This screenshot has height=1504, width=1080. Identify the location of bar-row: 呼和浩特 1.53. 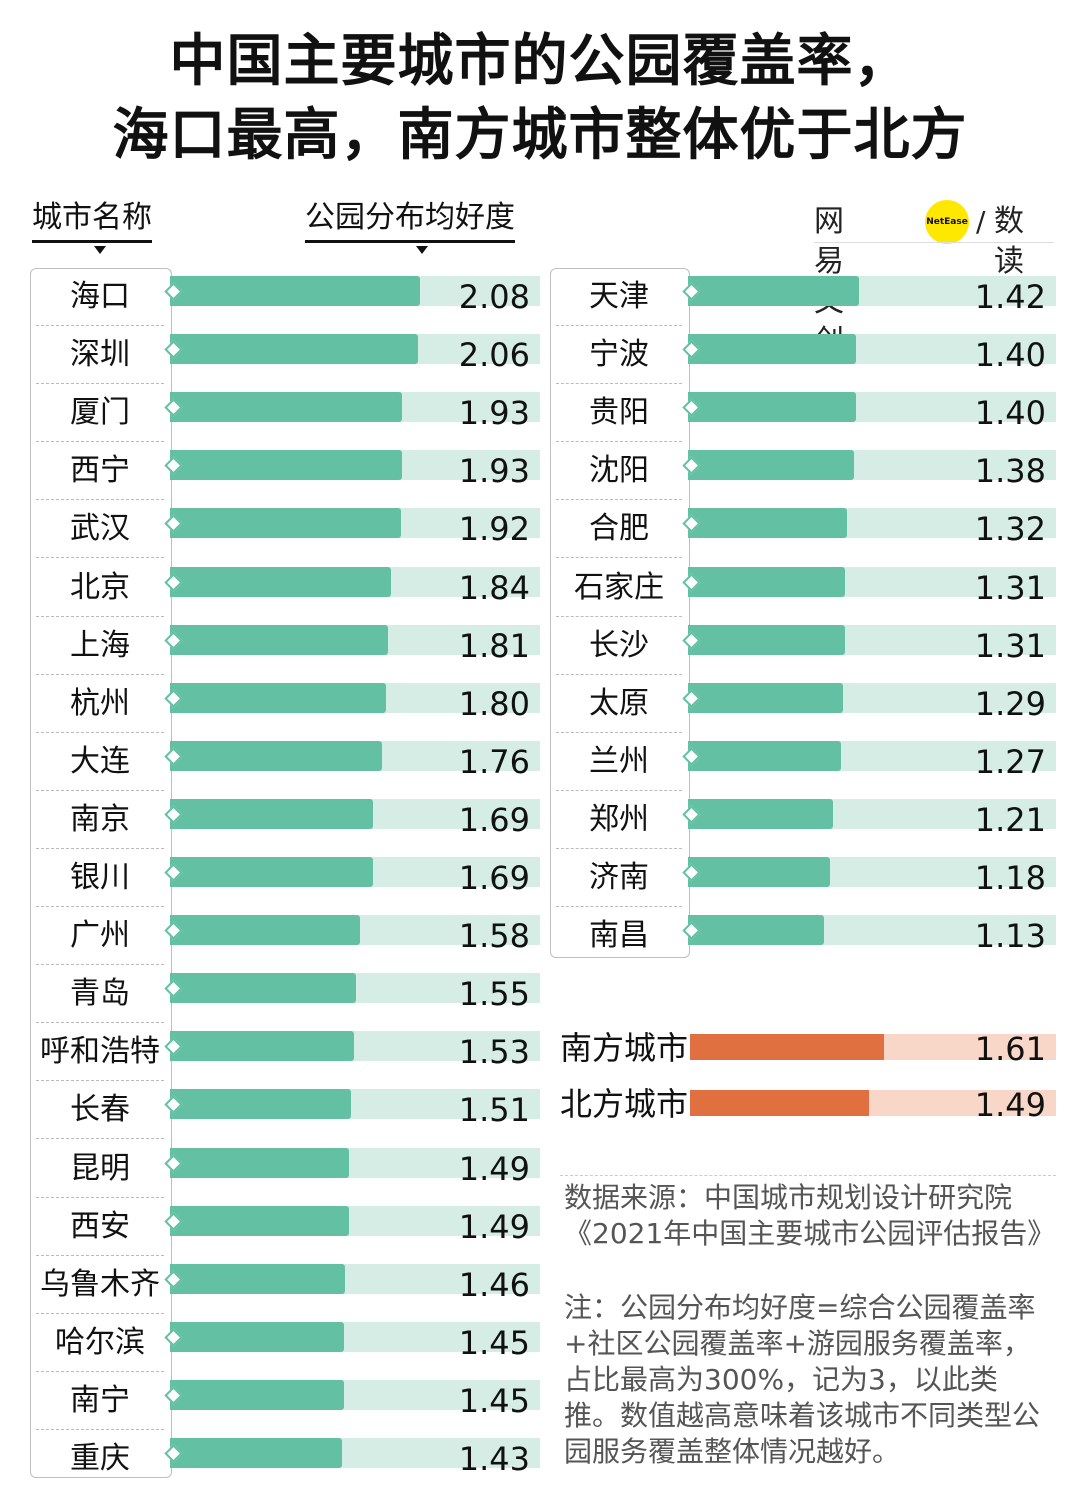
(540, 1052).